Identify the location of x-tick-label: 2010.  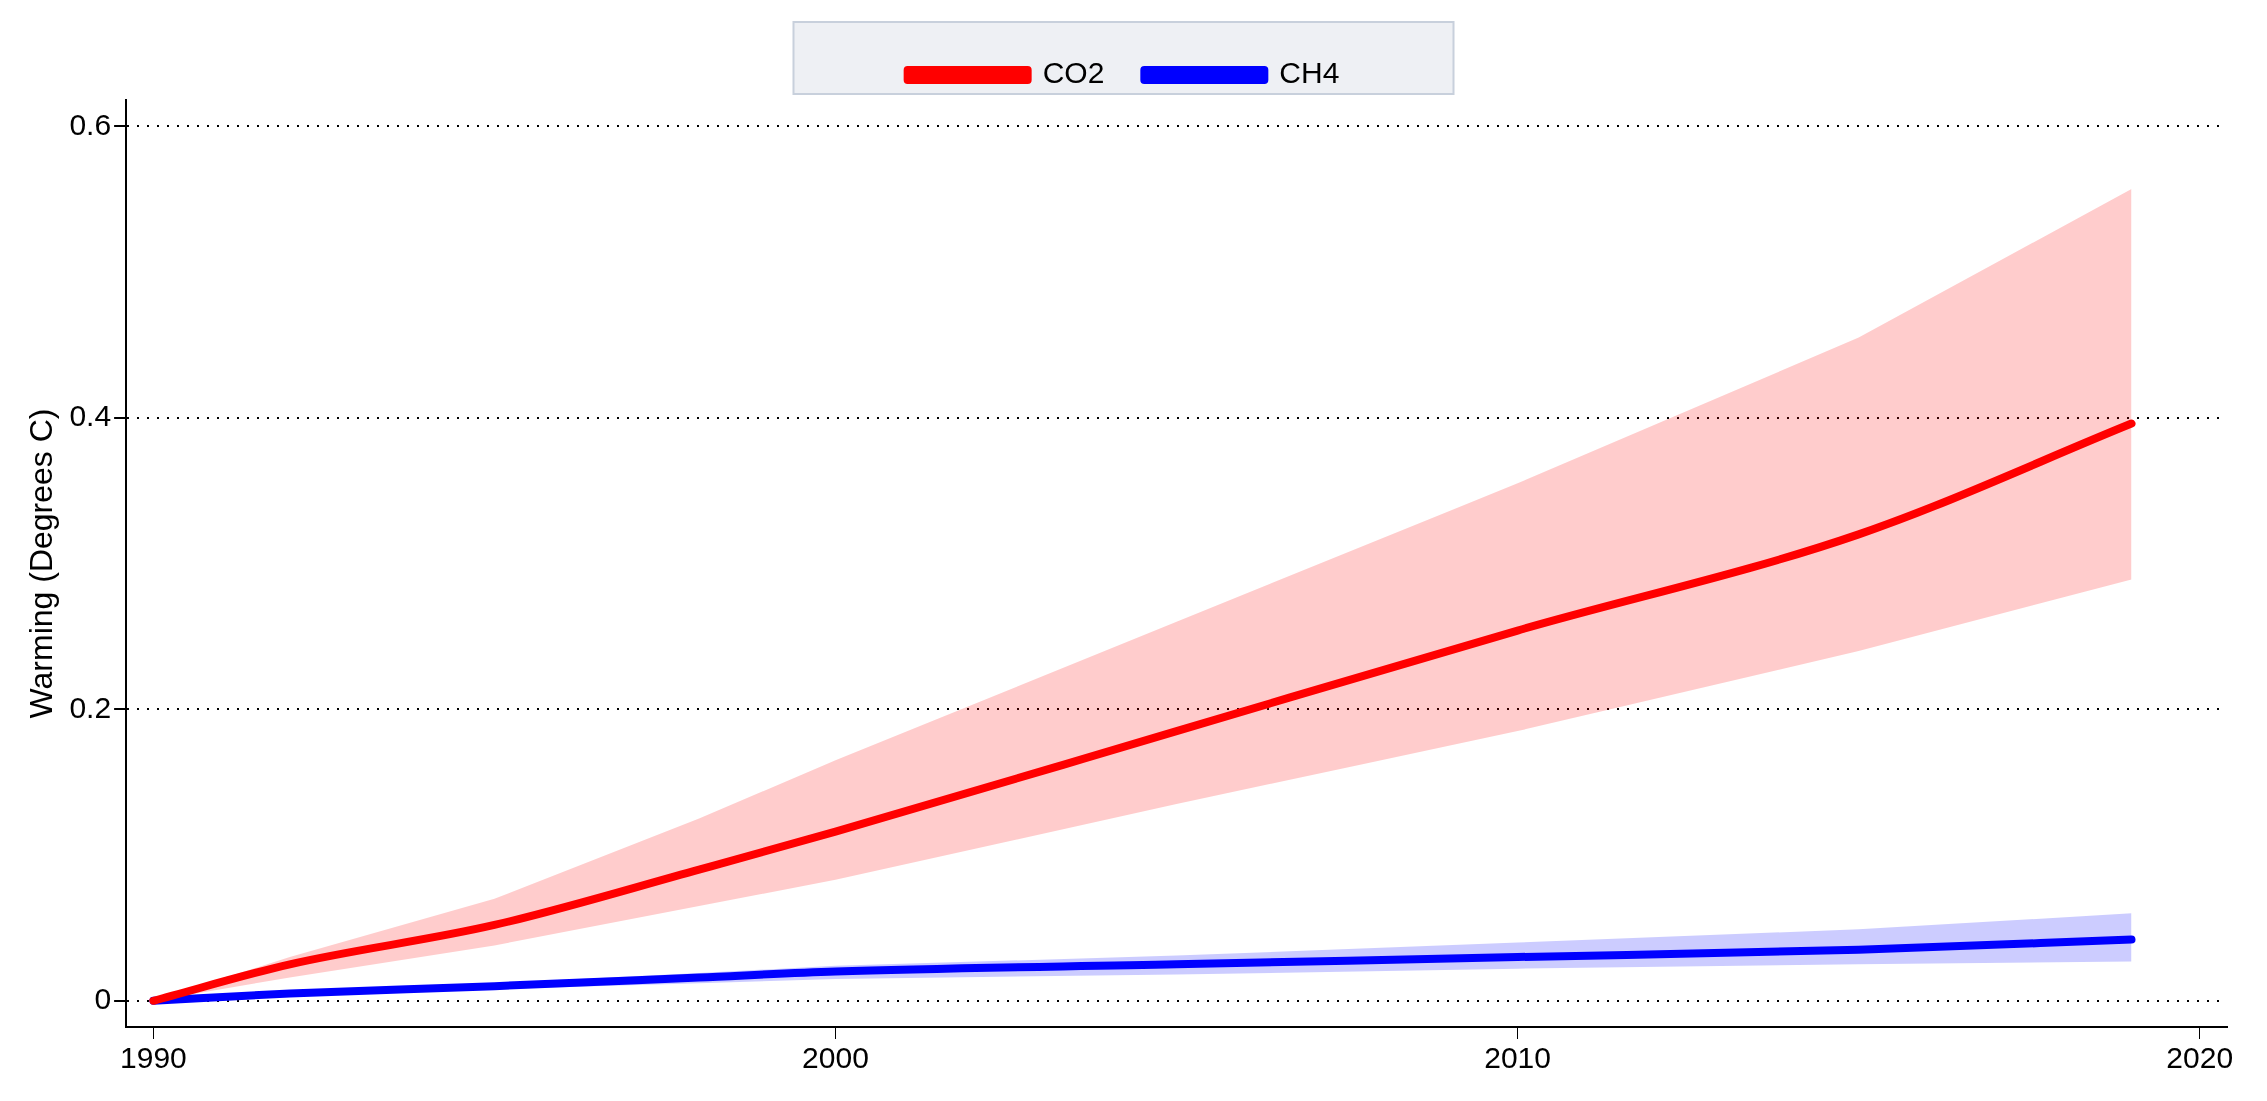
(1517, 1058).